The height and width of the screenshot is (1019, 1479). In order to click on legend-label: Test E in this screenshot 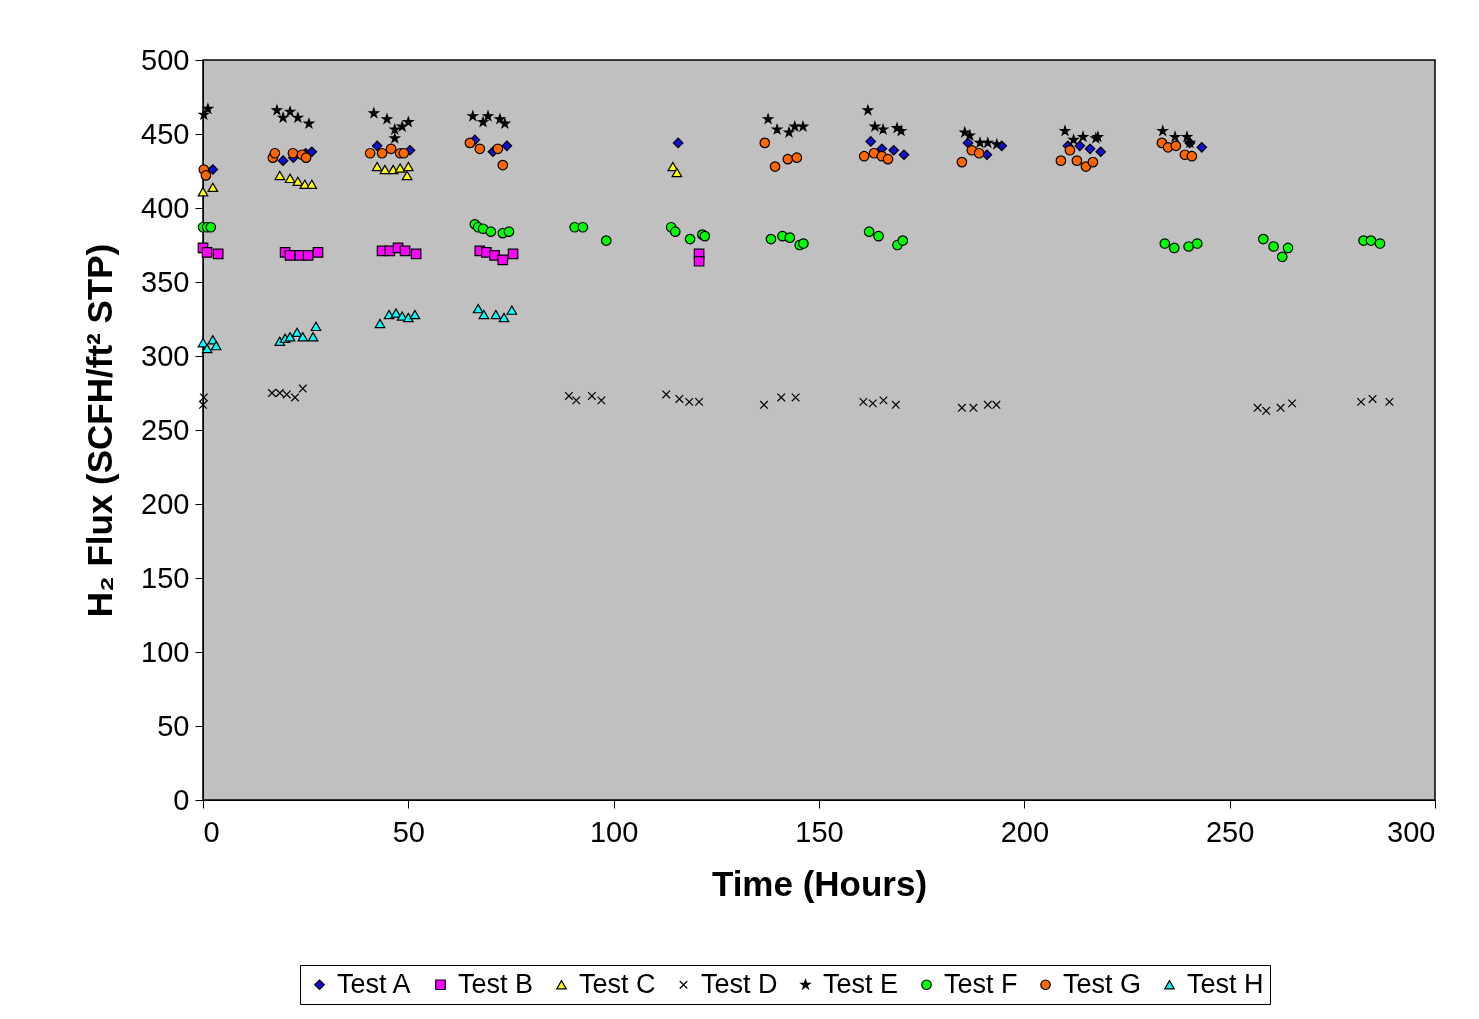, I will do `click(861, 983)`.